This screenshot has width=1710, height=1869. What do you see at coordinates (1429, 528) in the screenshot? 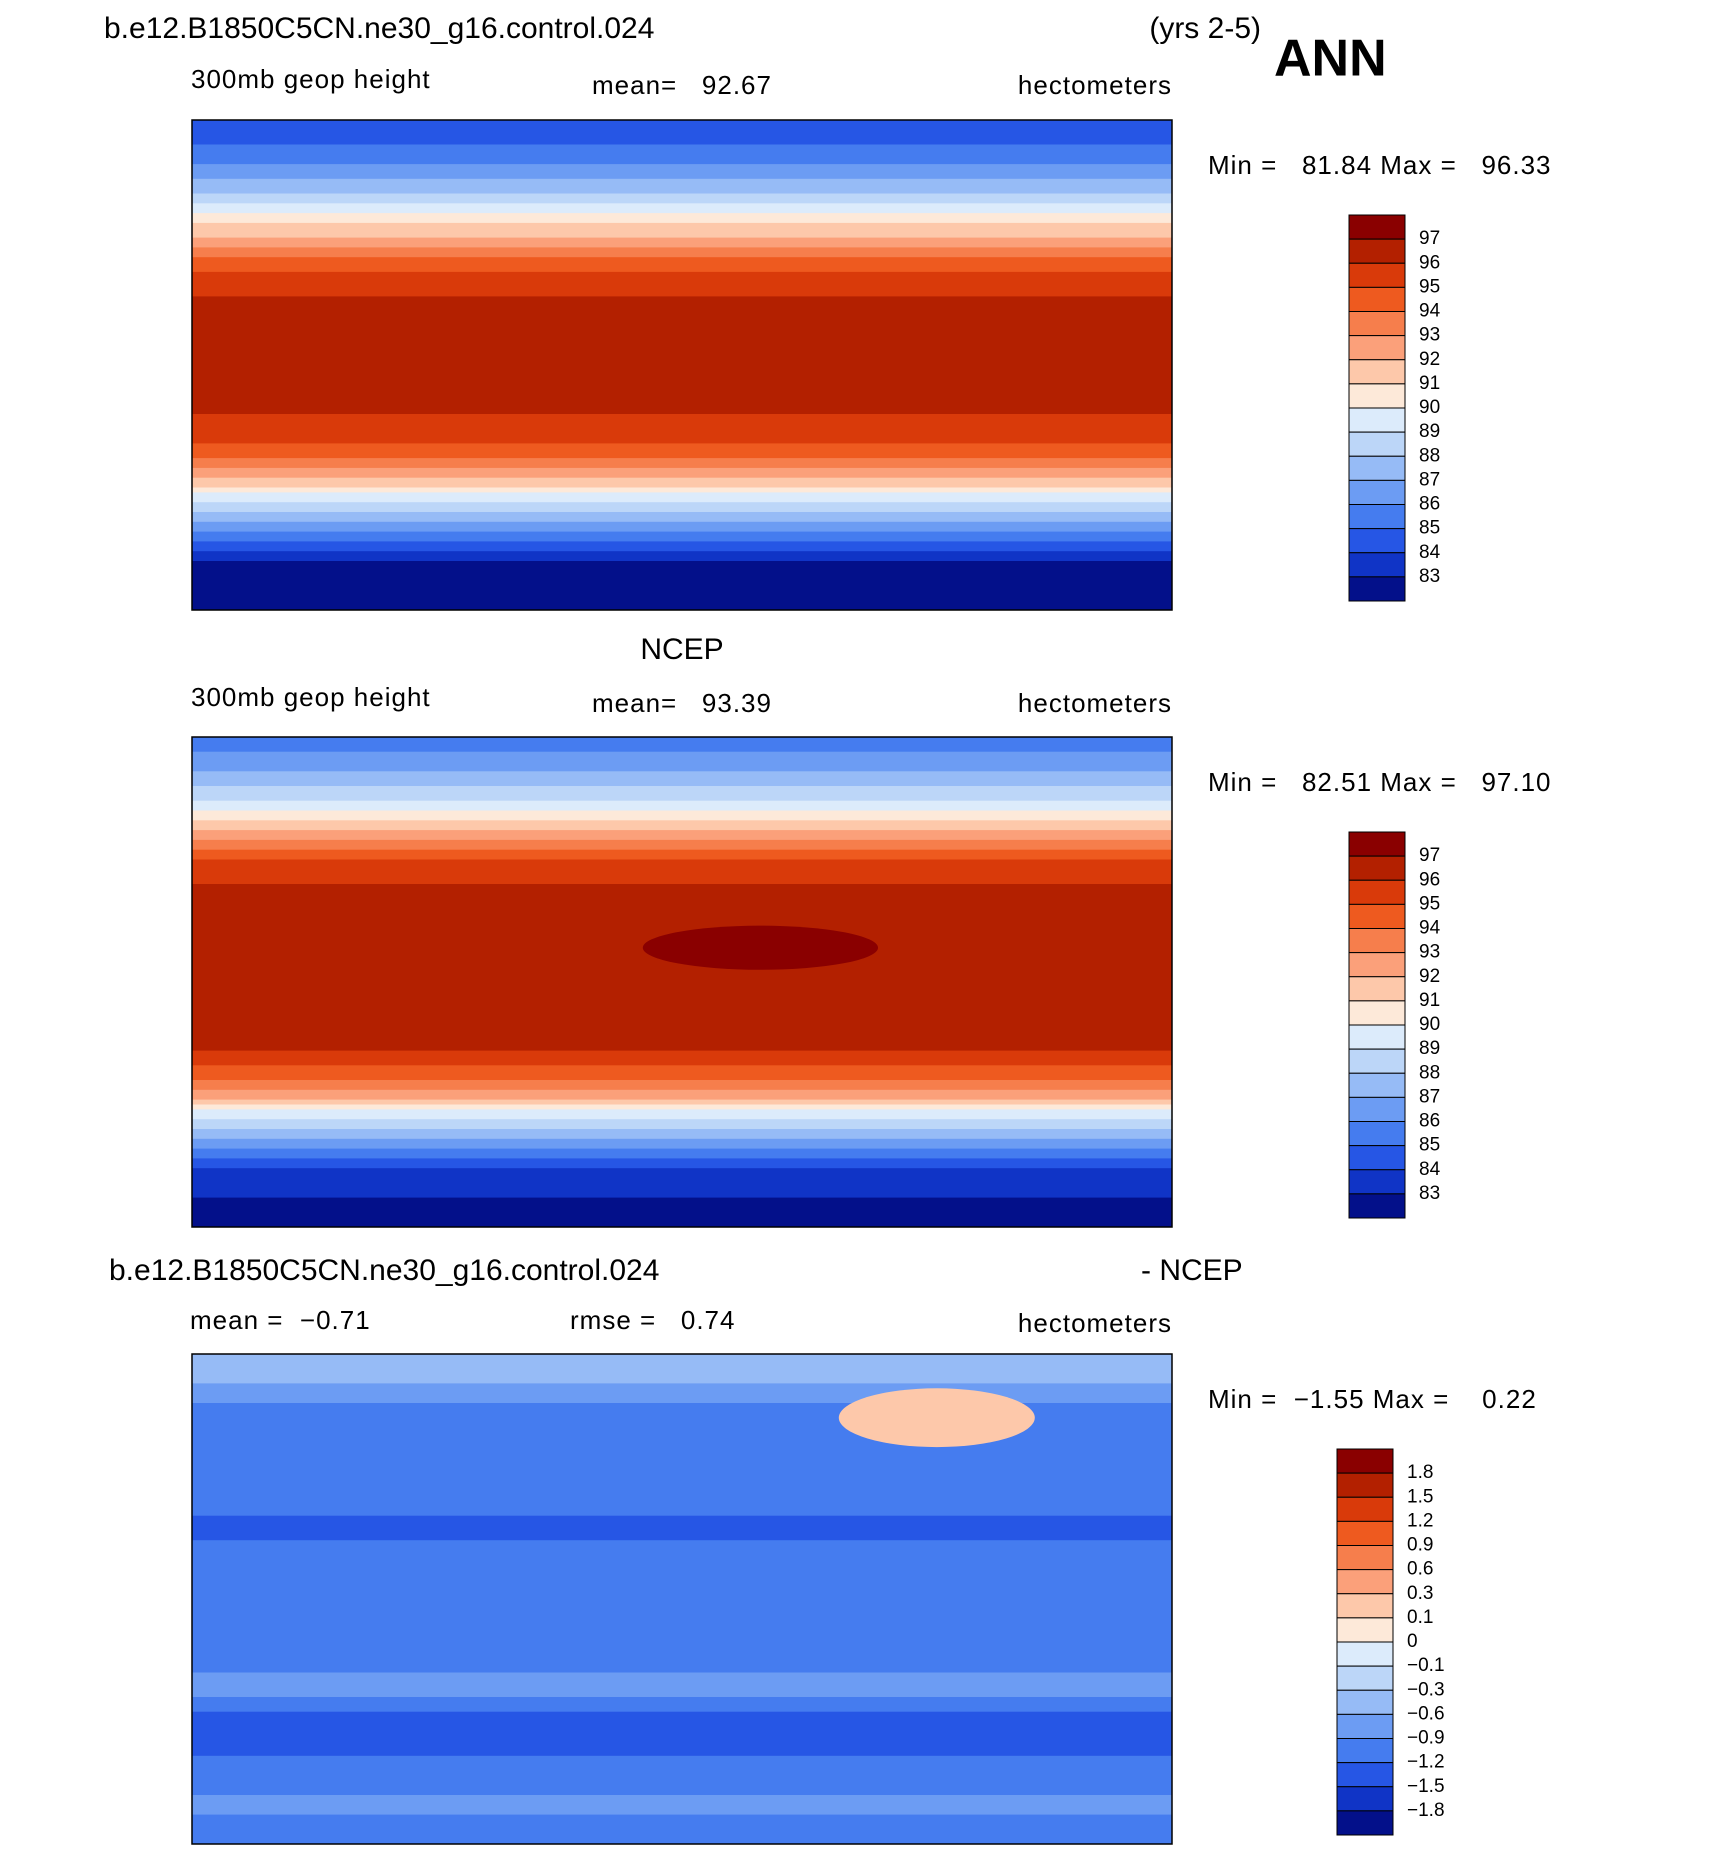
I see `colorbar-label: 85` at bounding box center [1429, 528].